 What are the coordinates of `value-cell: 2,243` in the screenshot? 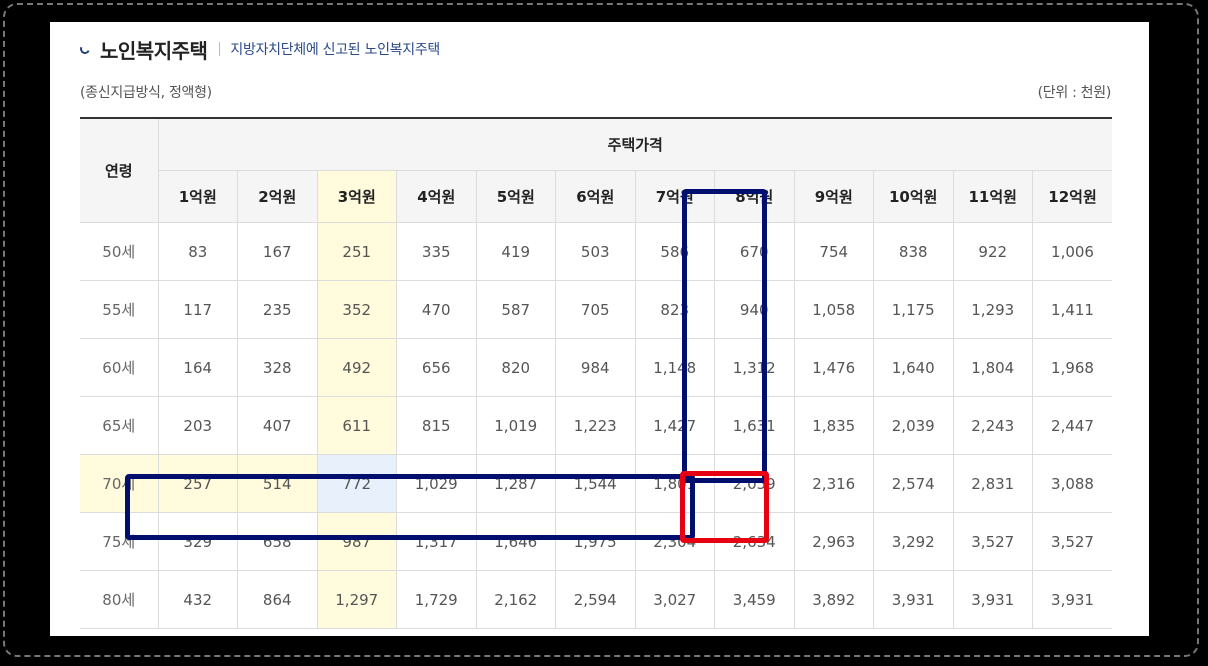 It's located at (992, 425).